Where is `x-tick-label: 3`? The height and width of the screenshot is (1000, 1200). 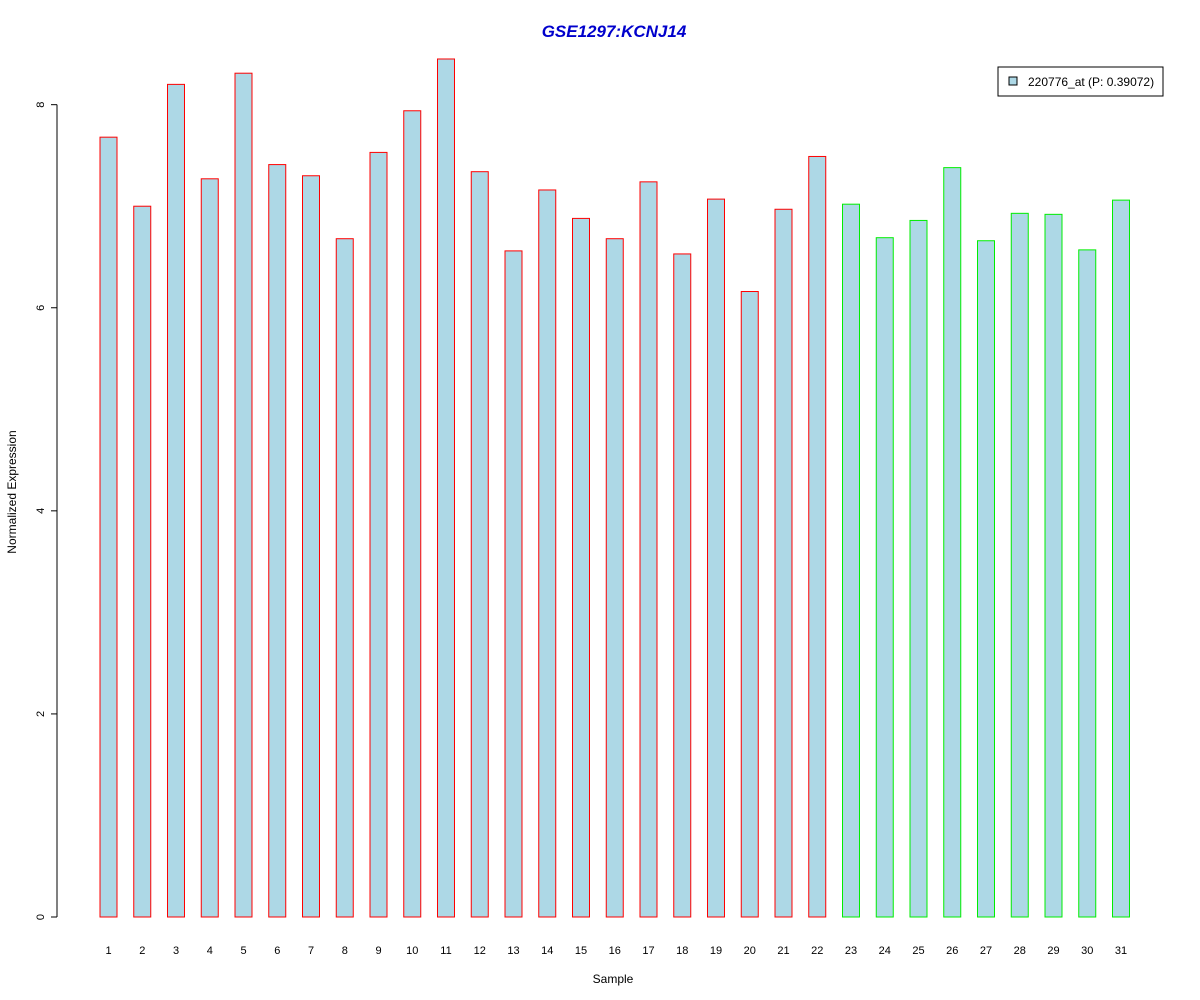 x-tick-label: 3 is located at coordinates (176, 951).